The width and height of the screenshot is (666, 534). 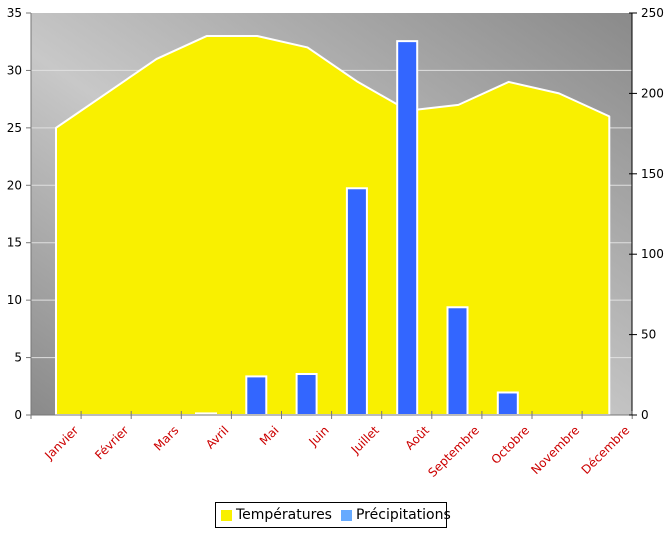 I want to click on svg-text: 150, so click(x=652, y=174).